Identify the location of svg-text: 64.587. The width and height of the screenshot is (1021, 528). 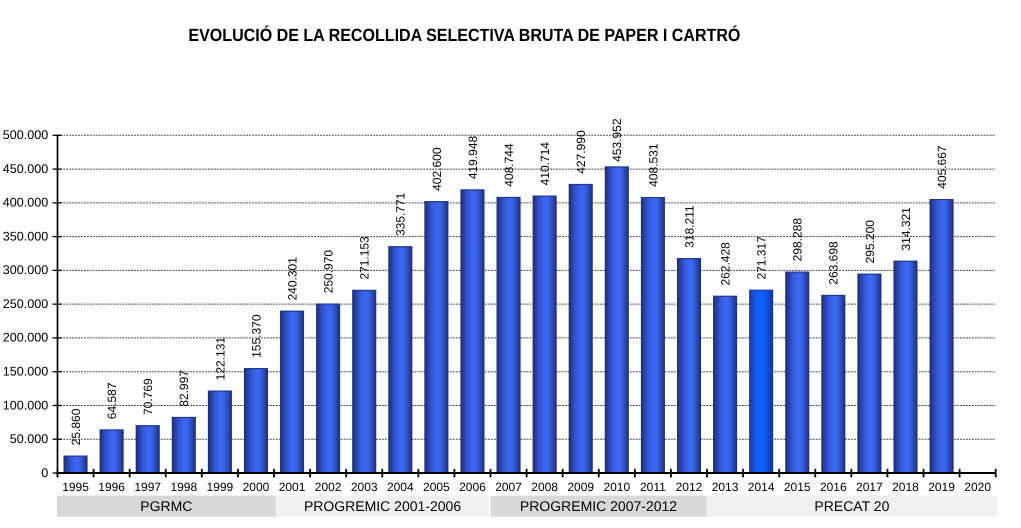
(112, 400).